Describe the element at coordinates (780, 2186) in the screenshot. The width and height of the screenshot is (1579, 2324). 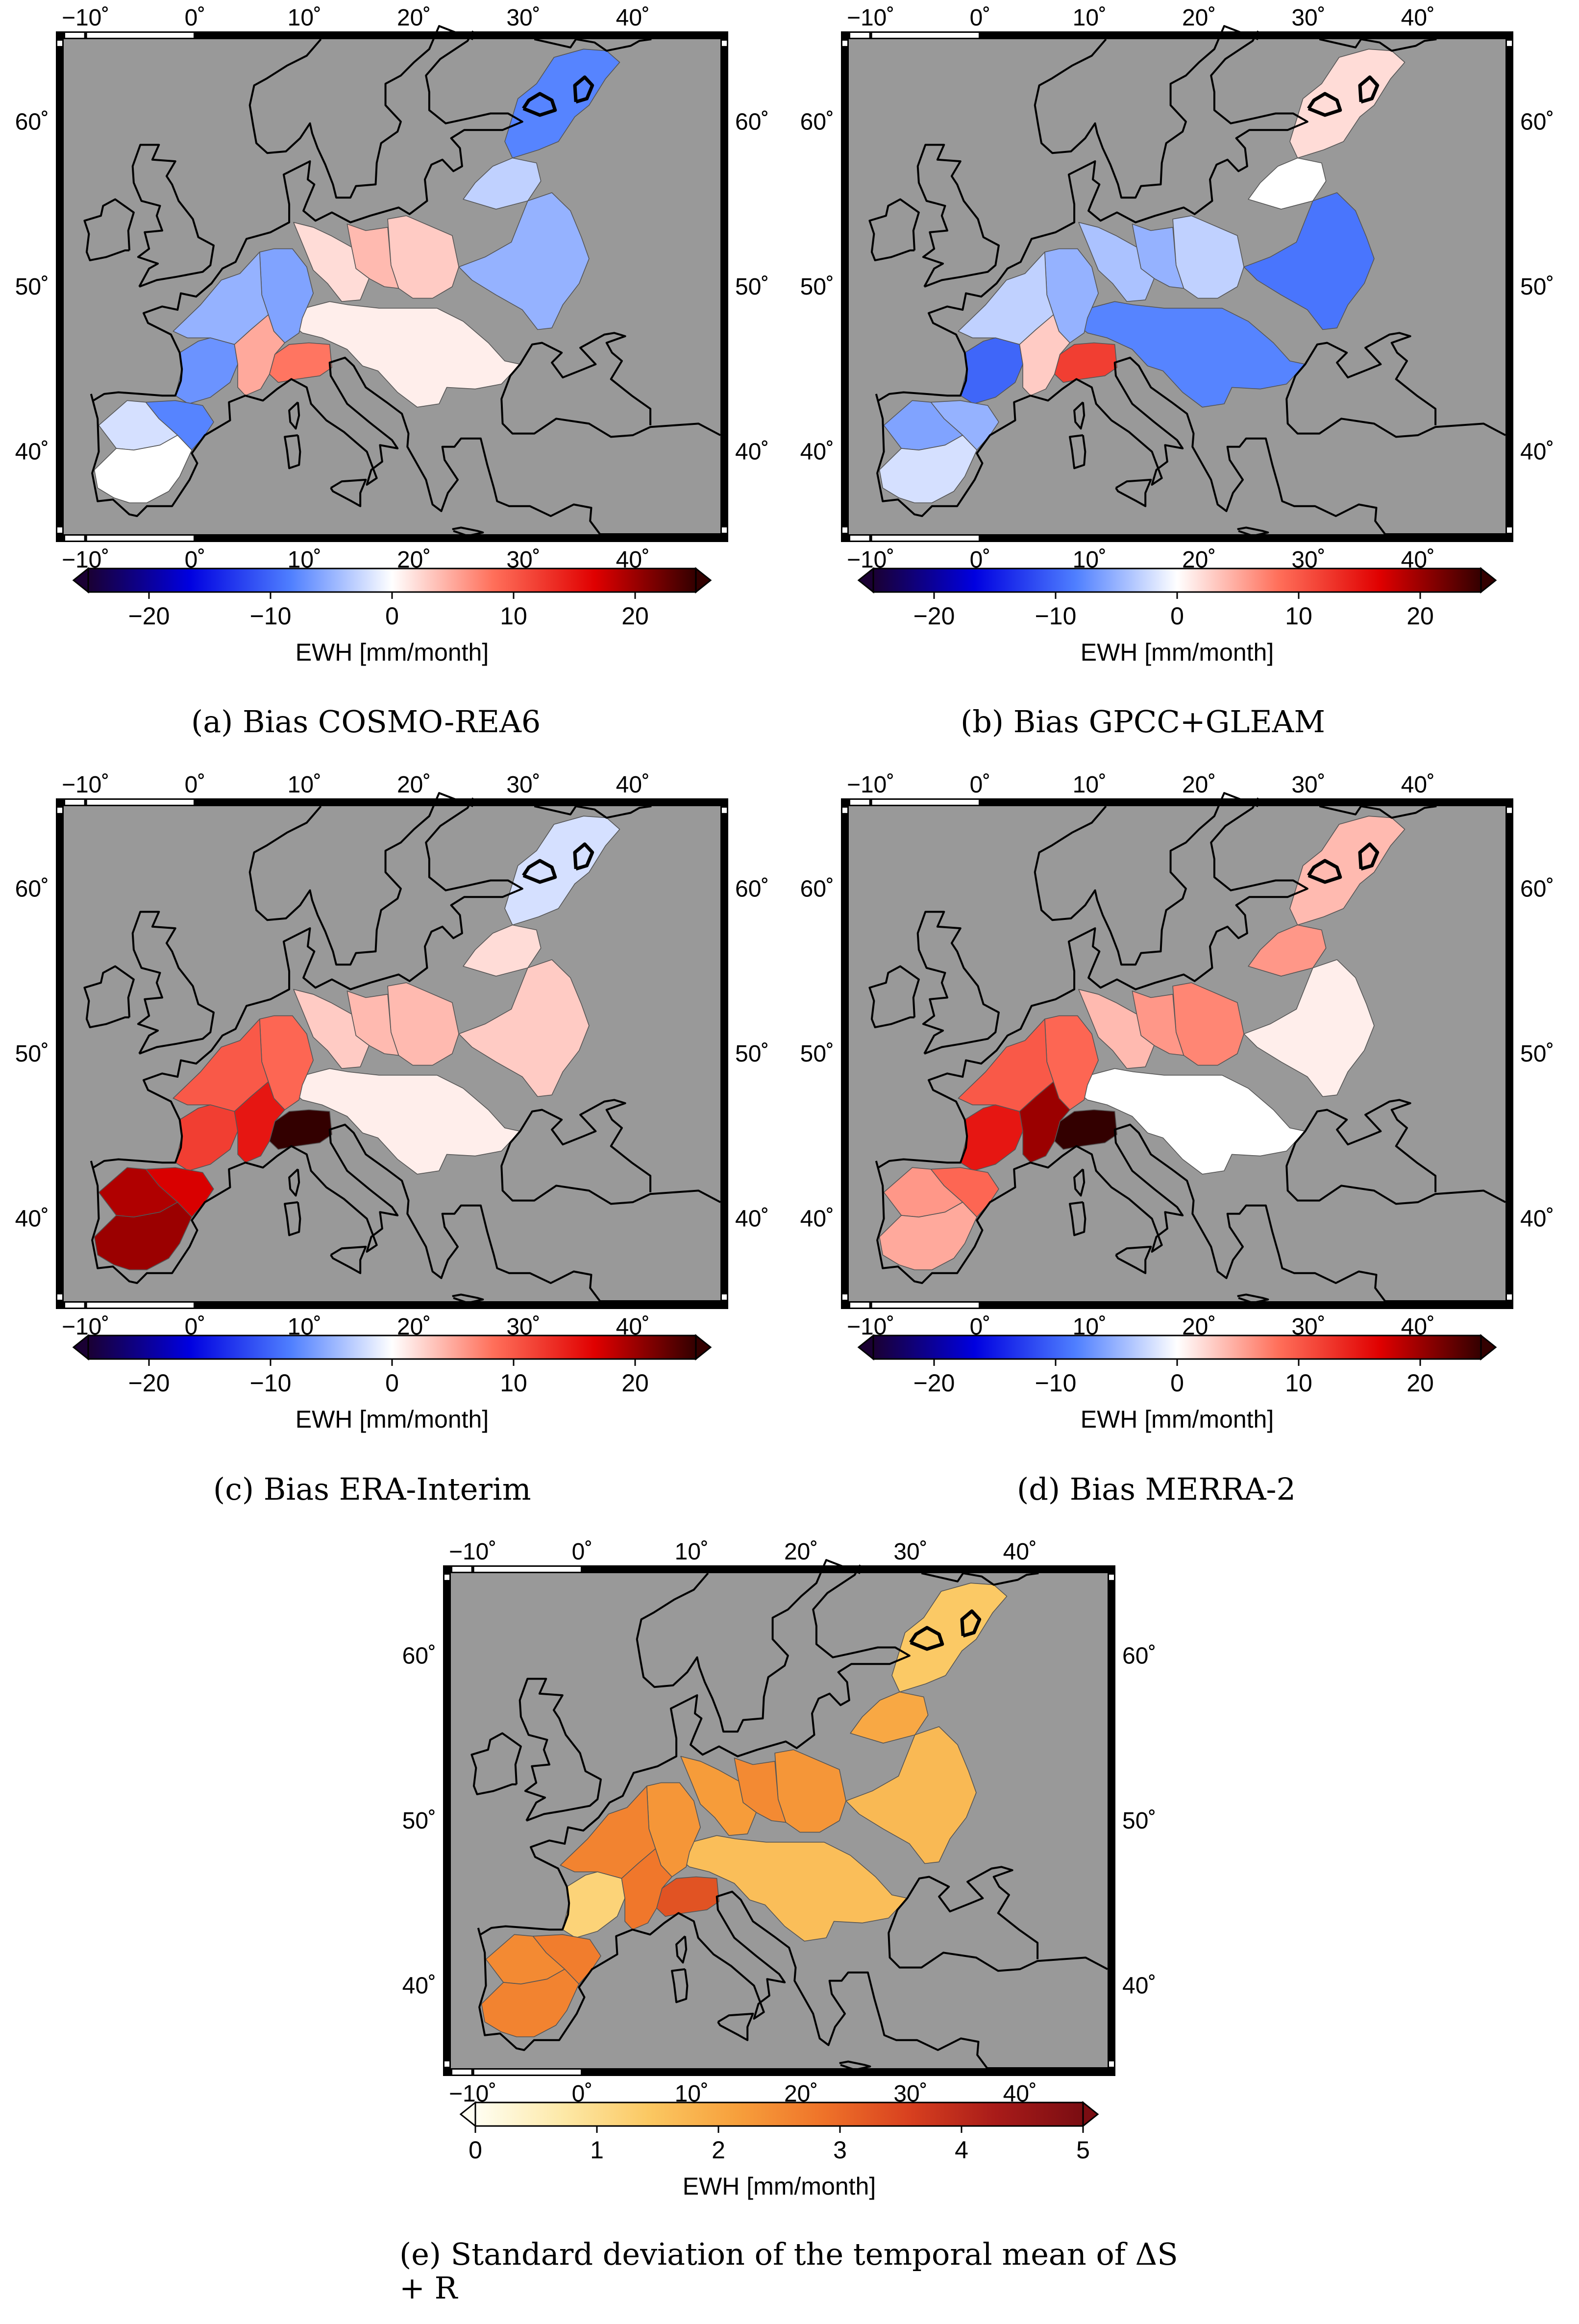
I see `colorbar-title: EWH [mm/month]` at that location.